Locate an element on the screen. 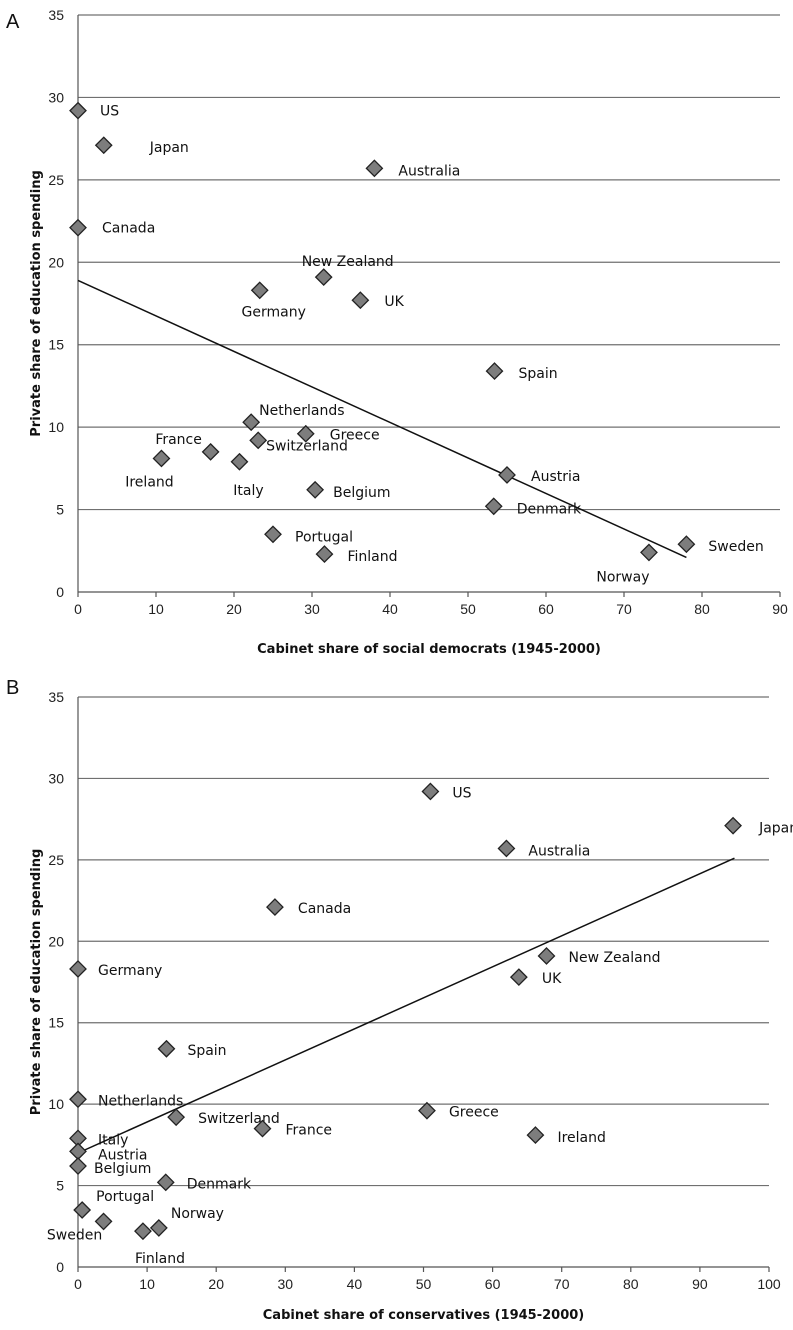 The width and height of the screenshot is (793, 1330). panel-a-point-italy is located at coordinates (239, 461).